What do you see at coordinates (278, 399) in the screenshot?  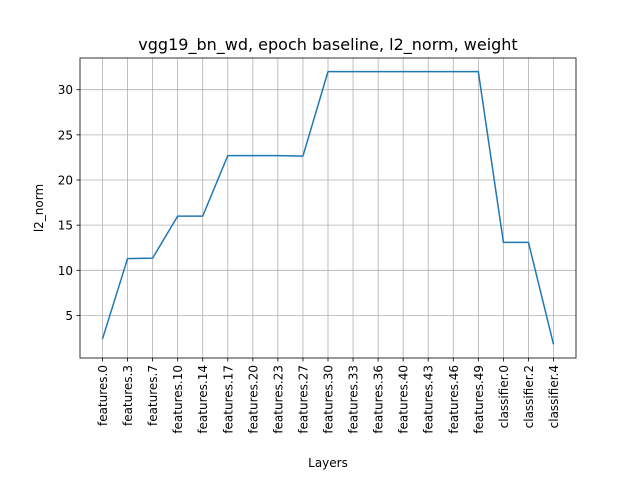 I see `x-tick-label: features.23` at bounding box center [278, 399].